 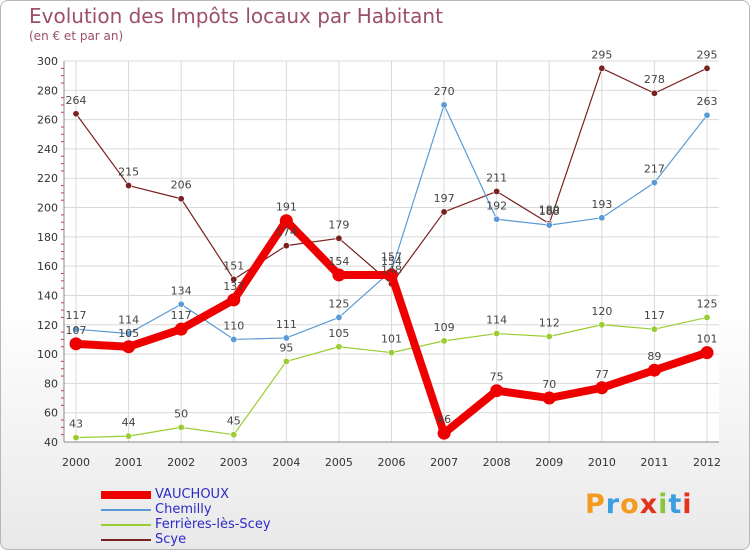 What do you see at coordinates (391, 257) in the screenshot?
I see `data-label-1: 157` at bounding box center [391, 257].